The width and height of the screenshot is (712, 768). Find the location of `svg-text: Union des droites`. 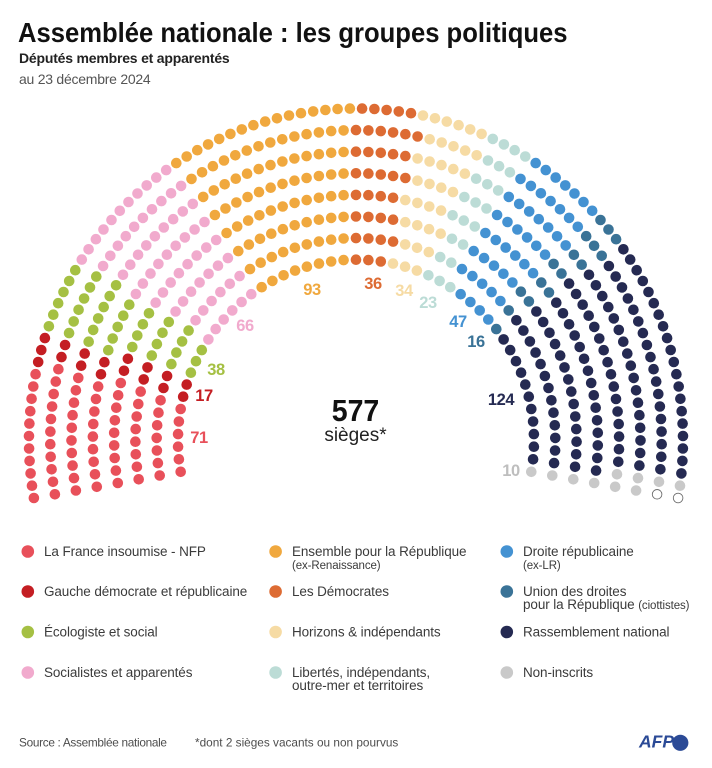

svg-text: Union des droites is located at coordinates (575, 591).